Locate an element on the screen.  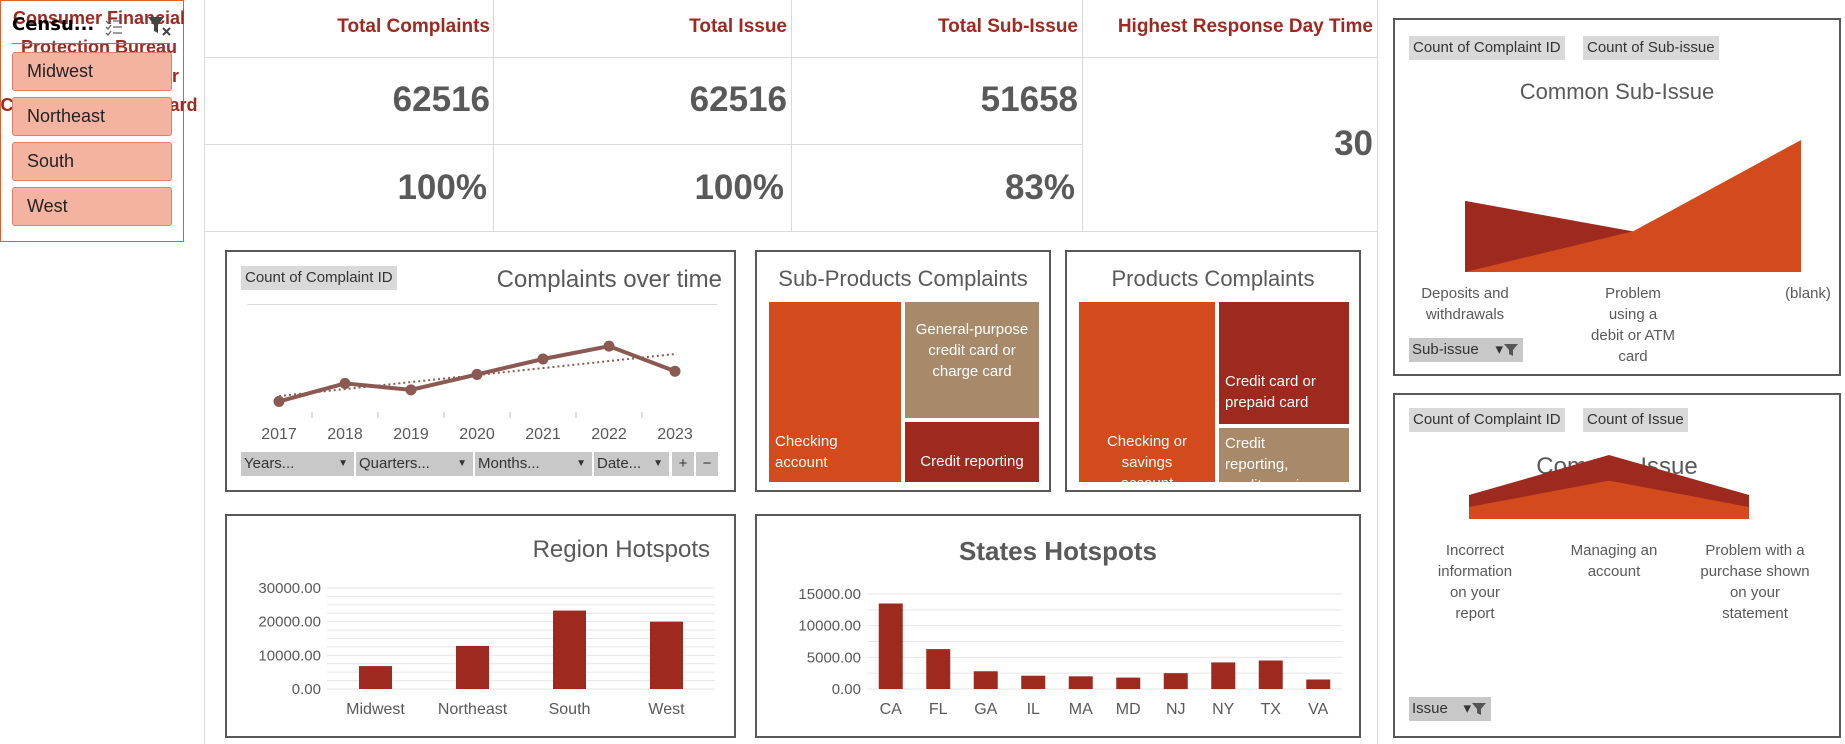
x-tick-label: GA is located at coordinates (985, 709).